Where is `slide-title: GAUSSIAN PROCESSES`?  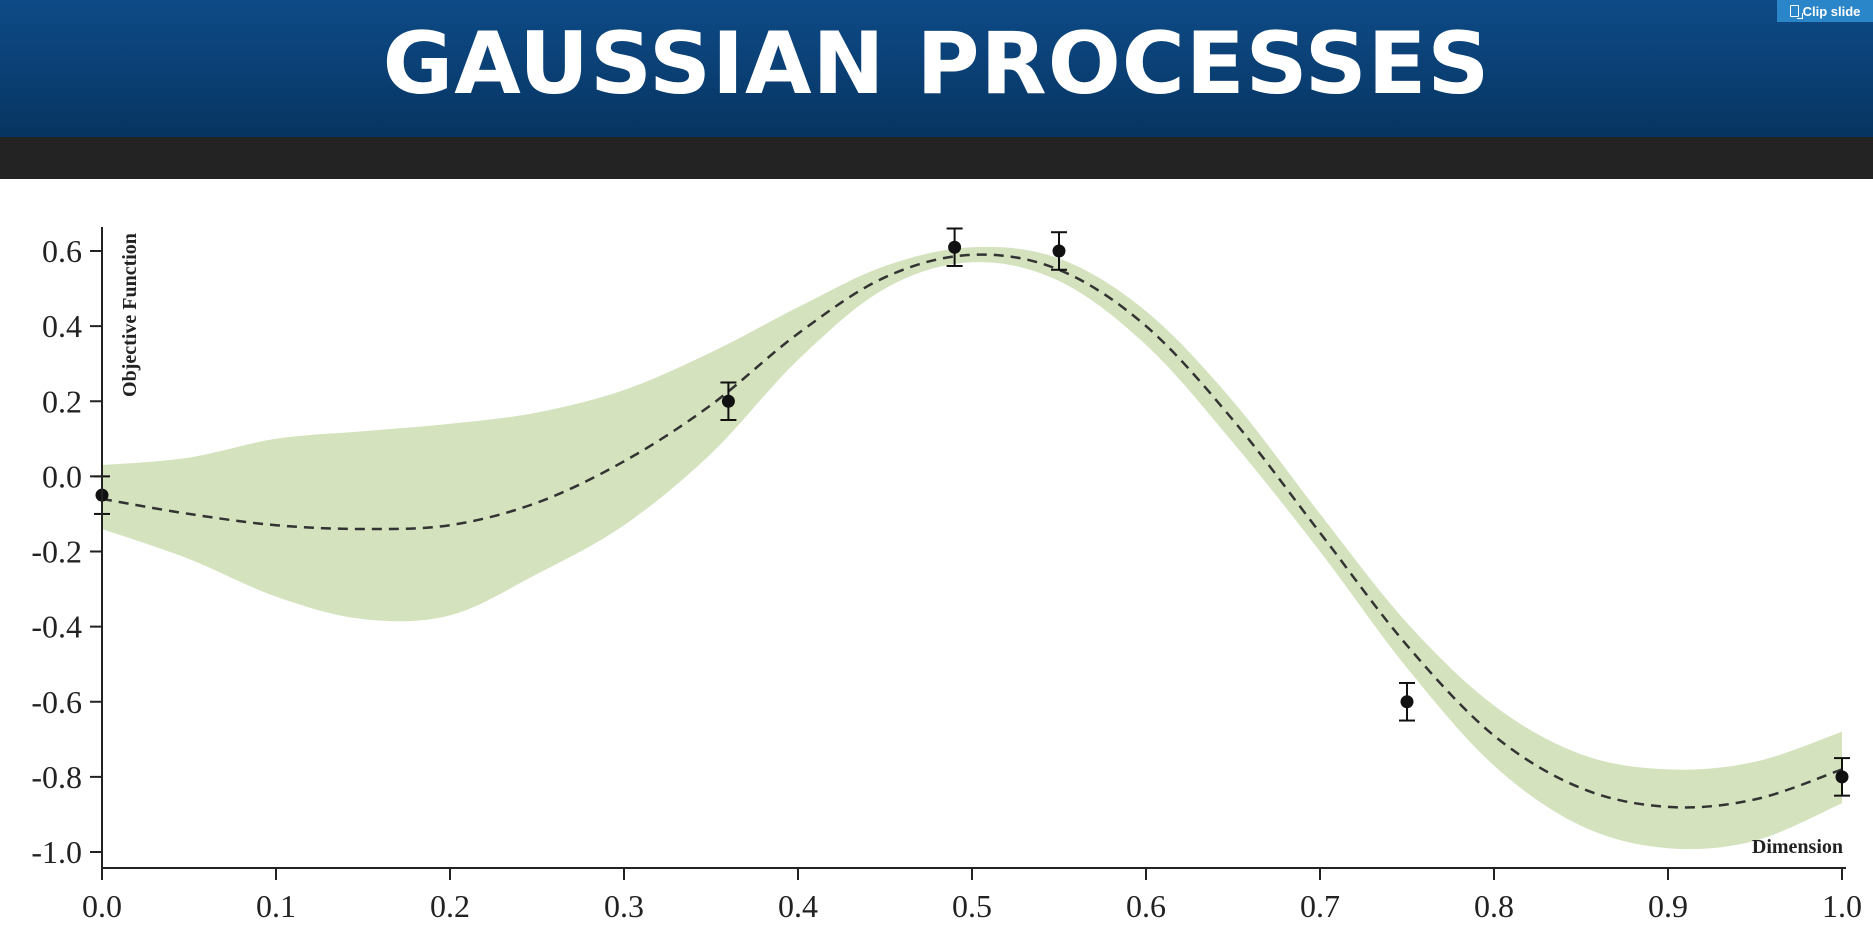
slide-title: GAUSSIAN PROCESSES is located at coordinates (936, 64).